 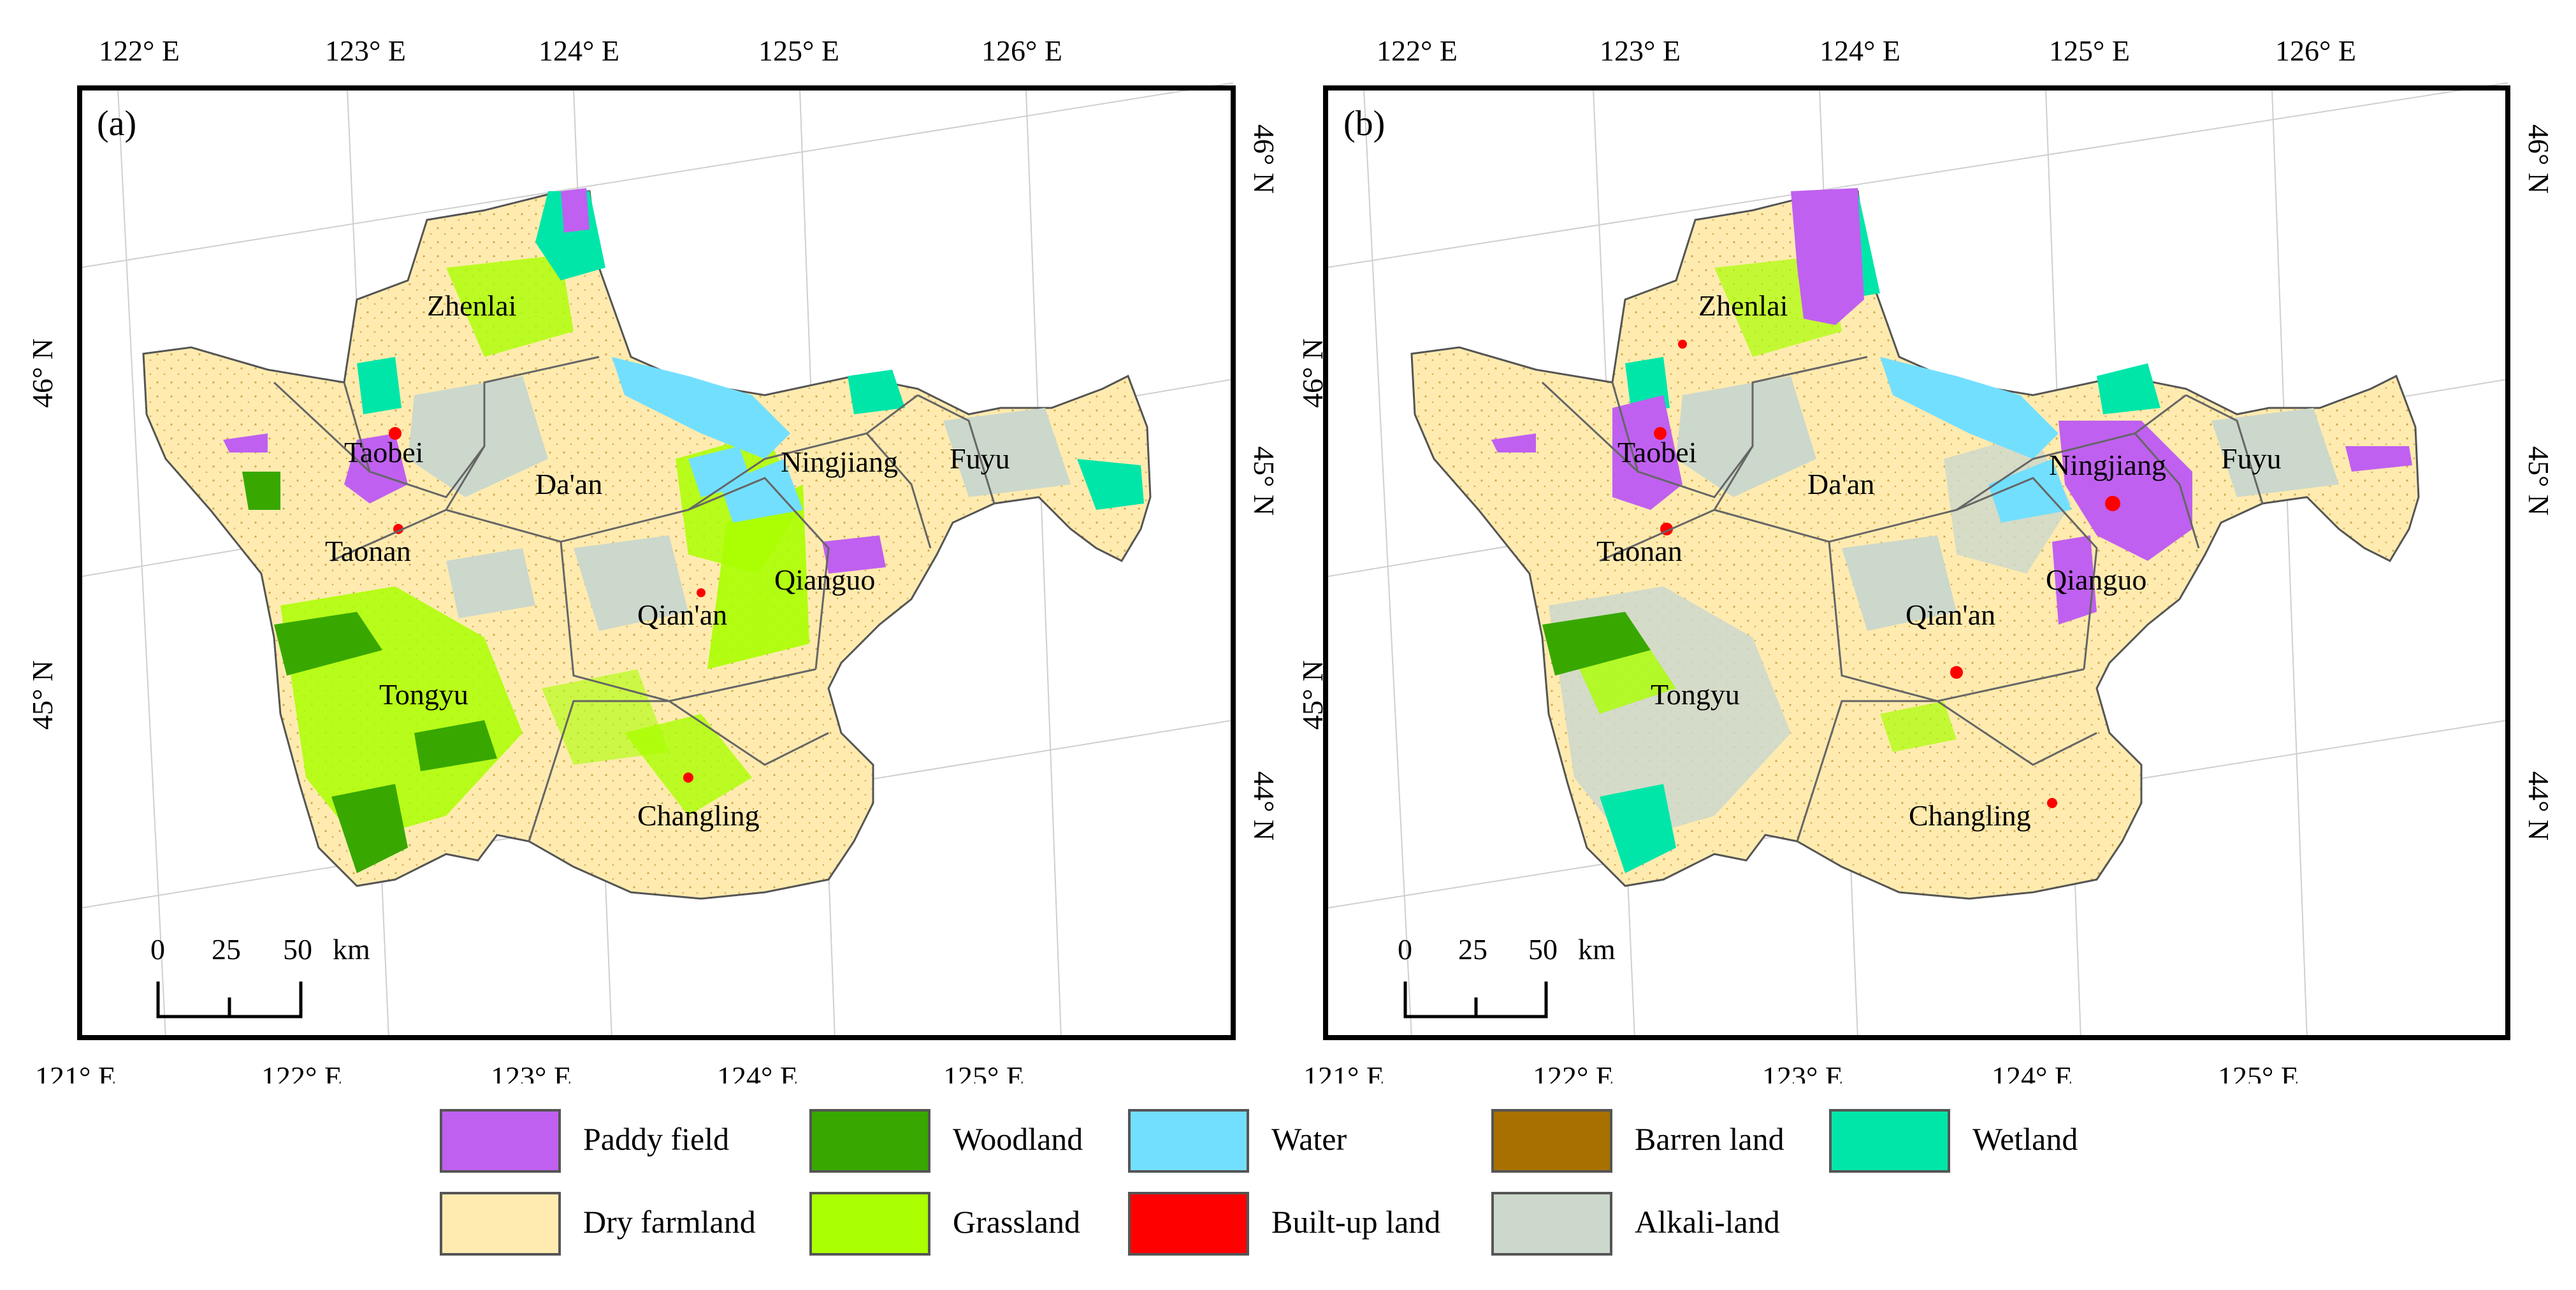 I want to click on panel-label: (b), so click(x=1364, y=123).